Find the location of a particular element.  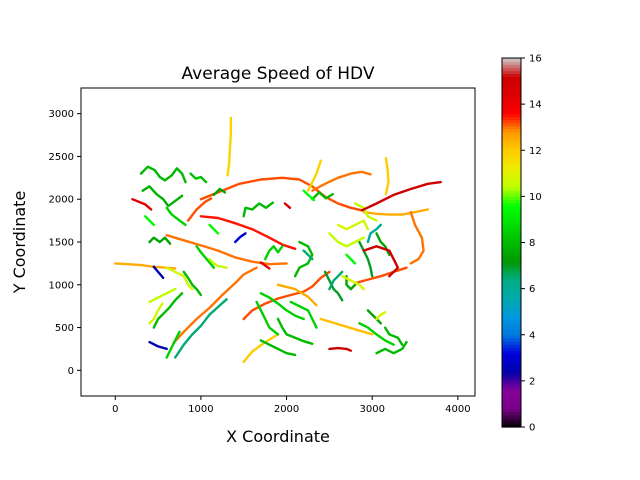

chart-title: Average Speed of HDV is located at coordinates (278, 74).